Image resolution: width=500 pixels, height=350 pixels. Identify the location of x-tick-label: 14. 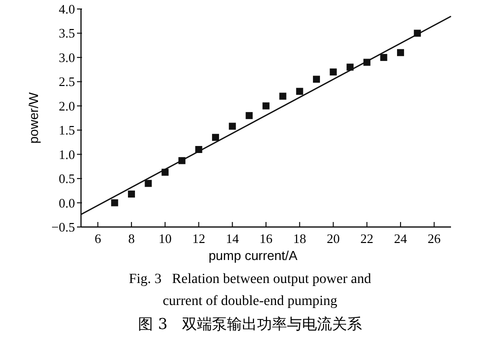
(233, 238).